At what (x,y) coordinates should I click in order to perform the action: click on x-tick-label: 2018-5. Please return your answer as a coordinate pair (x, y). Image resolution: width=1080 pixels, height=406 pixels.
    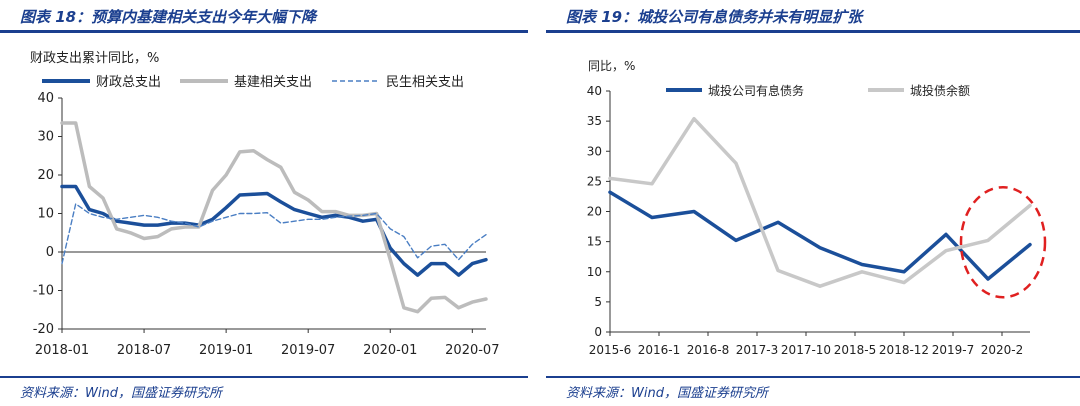
    Looking at the image, I should click on (855, 350).